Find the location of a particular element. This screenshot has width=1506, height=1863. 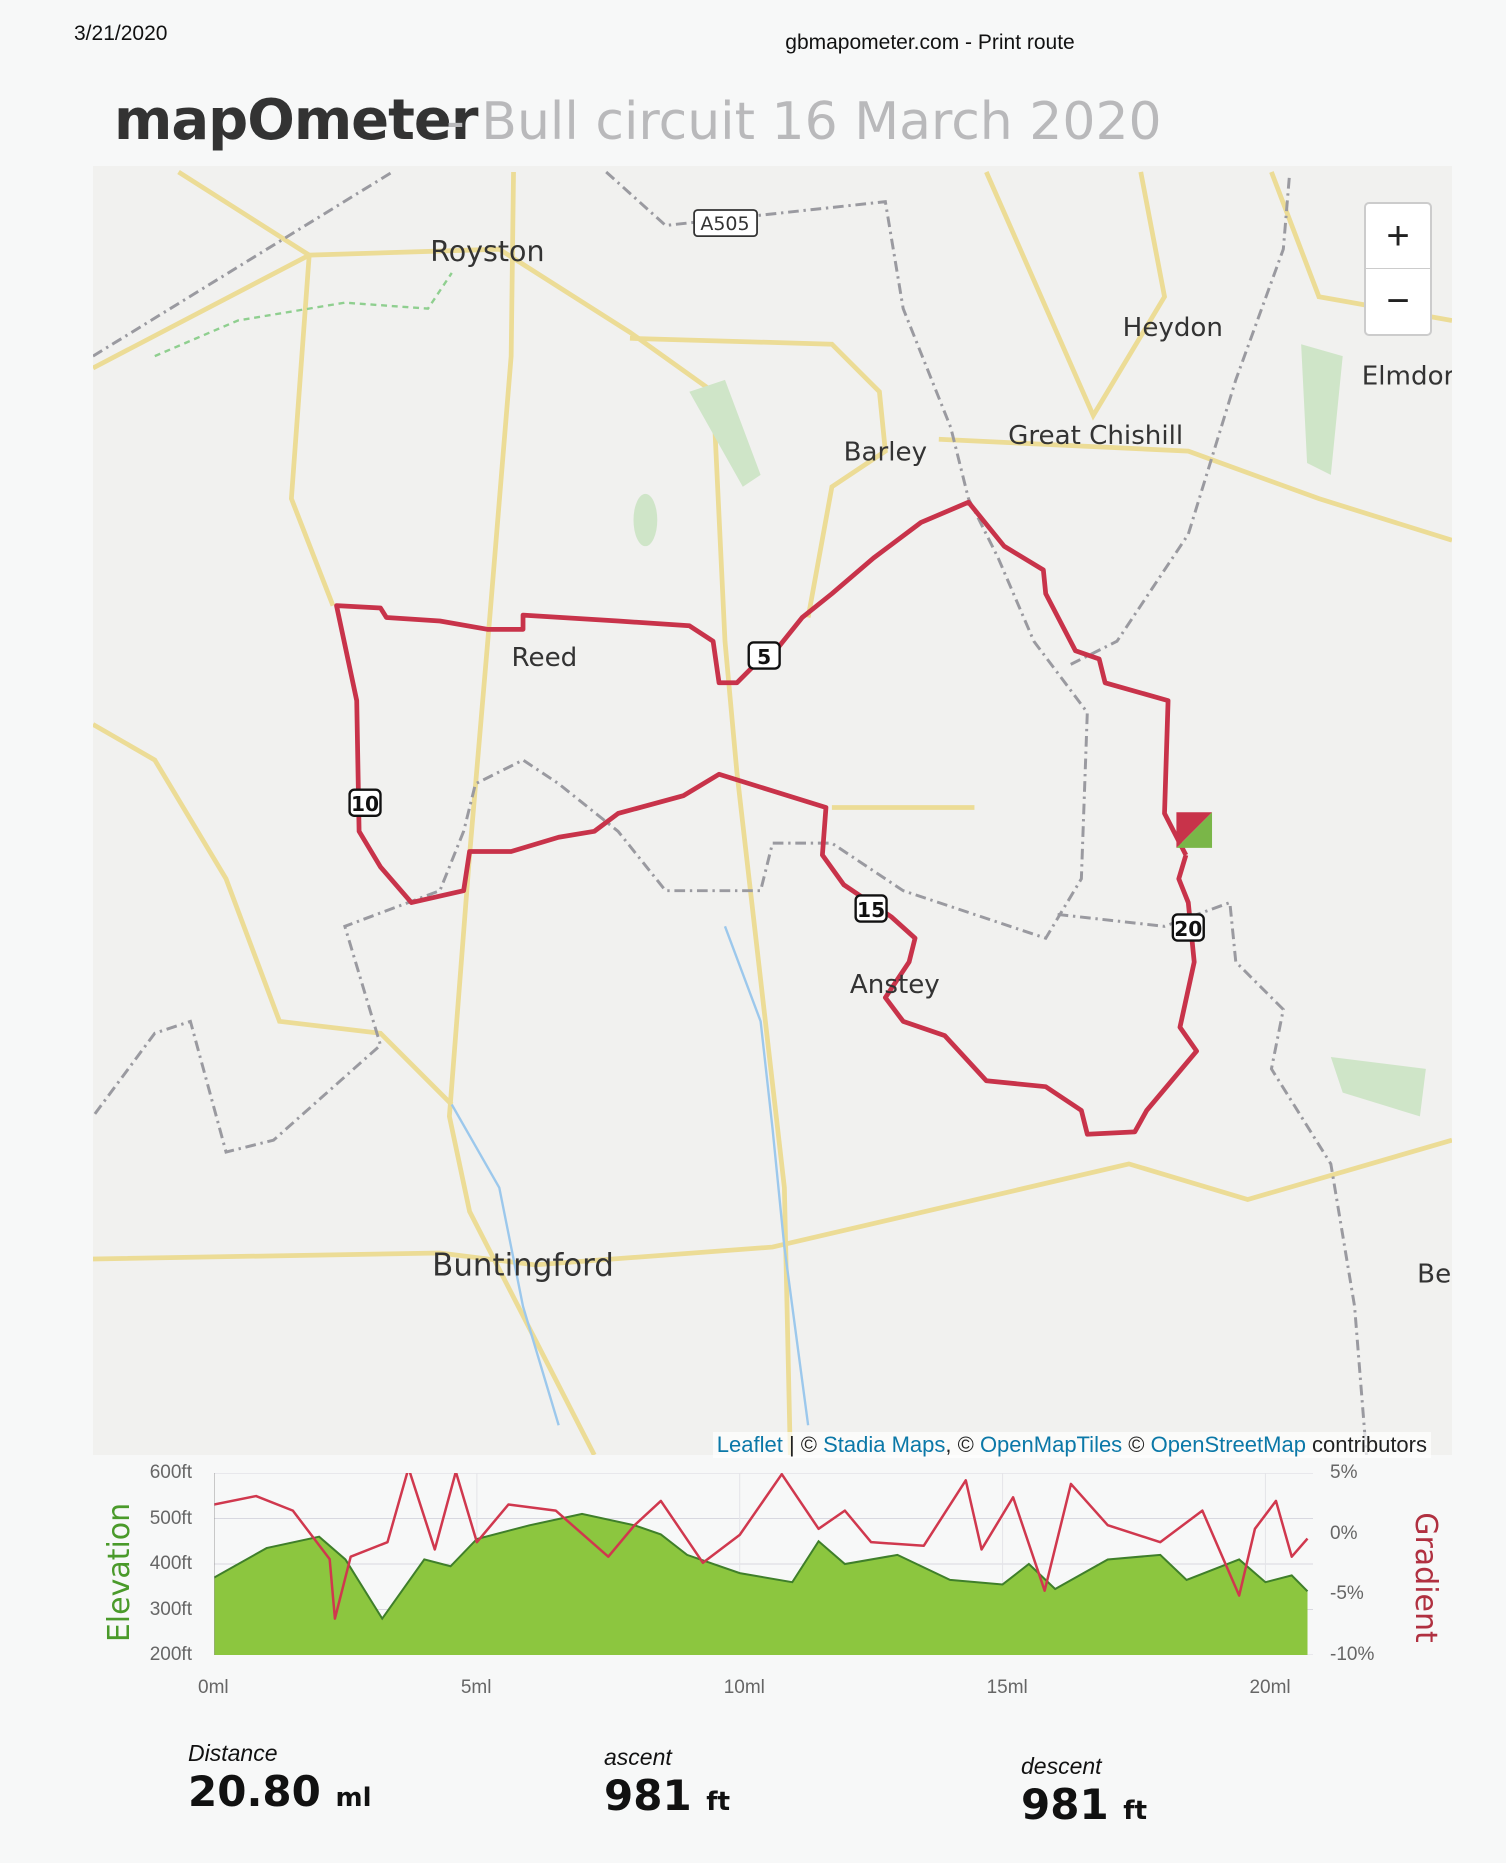

openmaptiles-link: OpenMapTiles is located at coordinates (1051, 1444).